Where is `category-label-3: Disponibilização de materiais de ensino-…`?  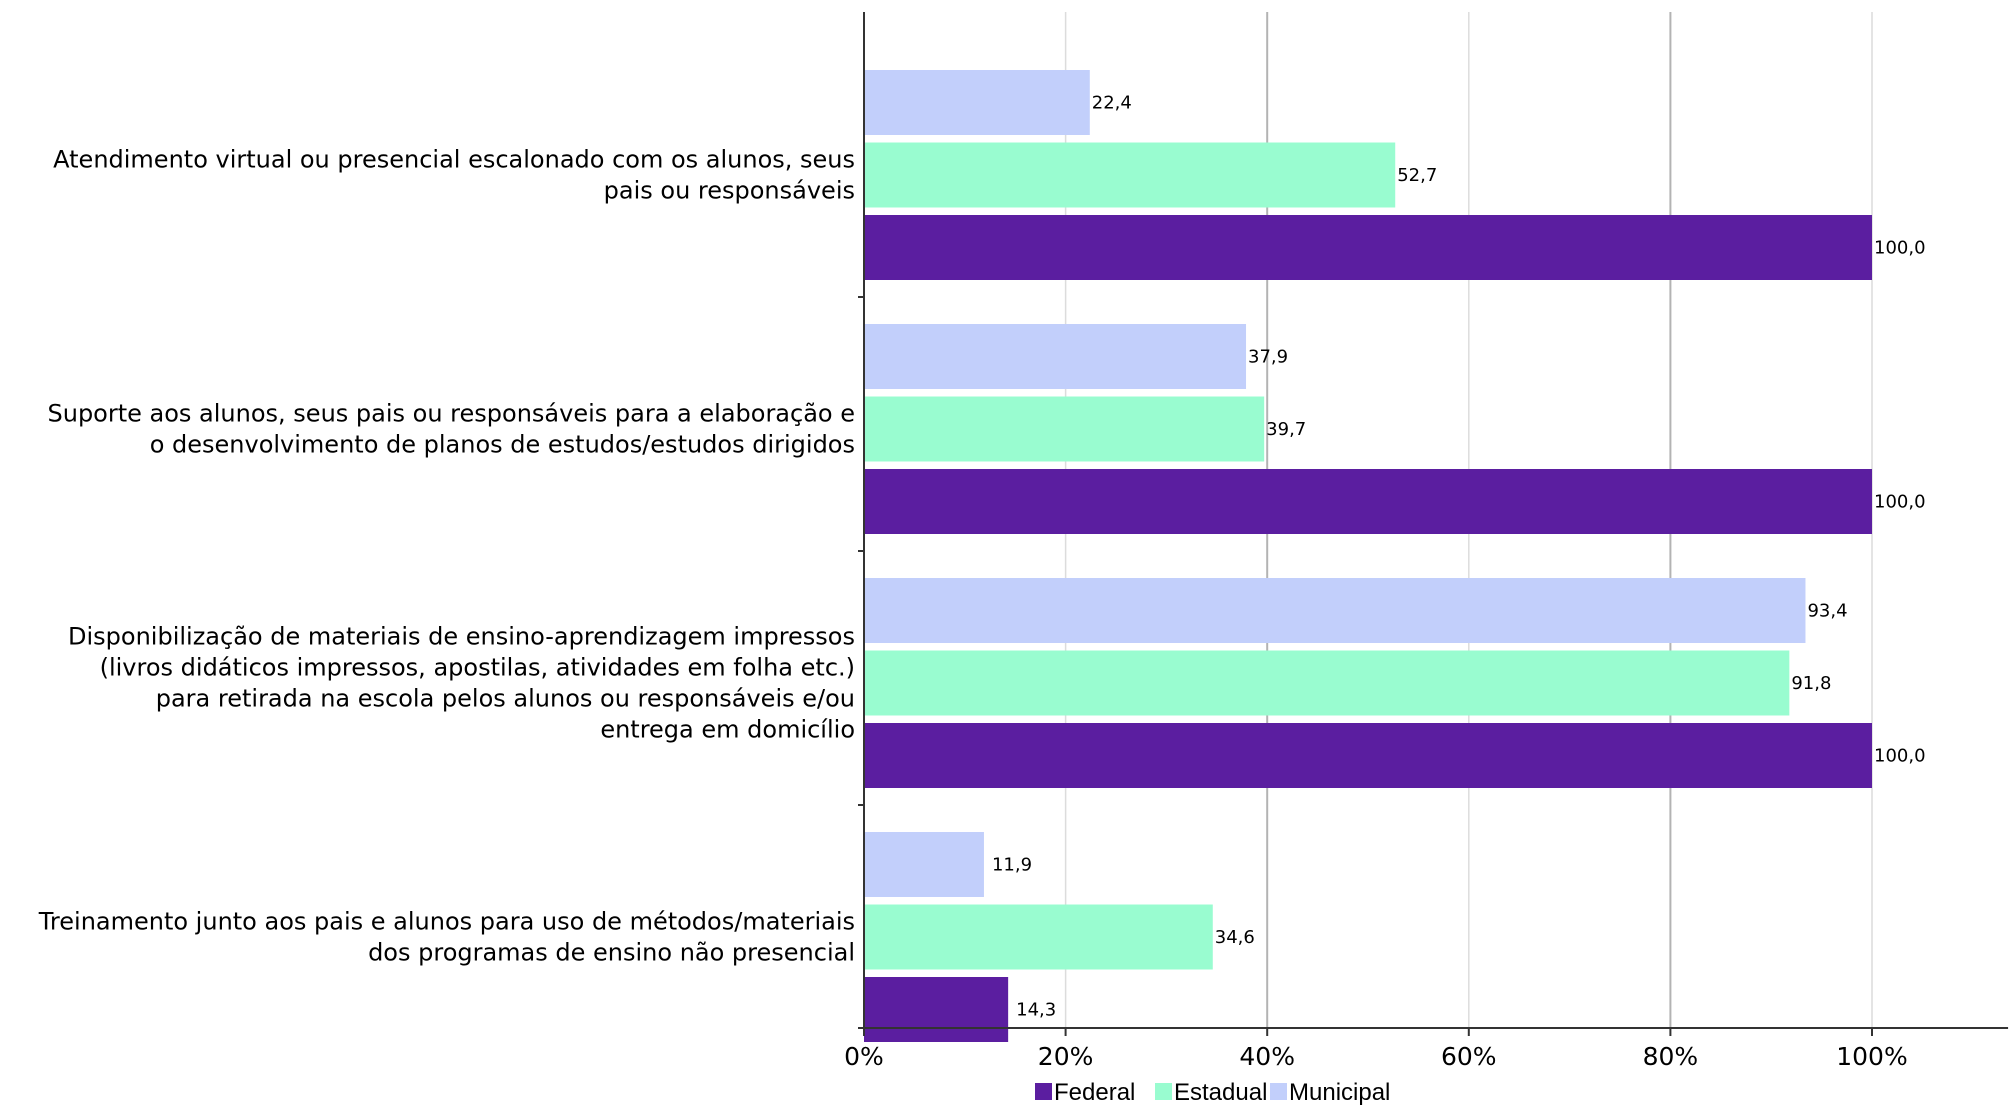 category-label-3: Disponibilização de materiais de ensino-… is located at coordinates (461, 683).